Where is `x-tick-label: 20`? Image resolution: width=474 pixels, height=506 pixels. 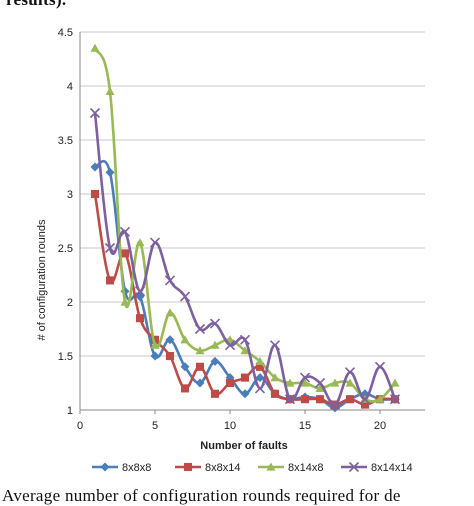 x-tick-label: 20 is located at coordinates (380, 426).